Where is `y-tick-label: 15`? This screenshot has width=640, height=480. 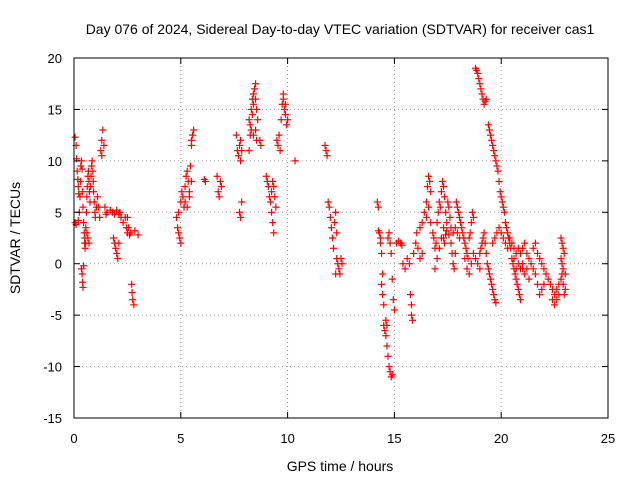
y-tick-label: 15 is located at coordinates (55, 109).